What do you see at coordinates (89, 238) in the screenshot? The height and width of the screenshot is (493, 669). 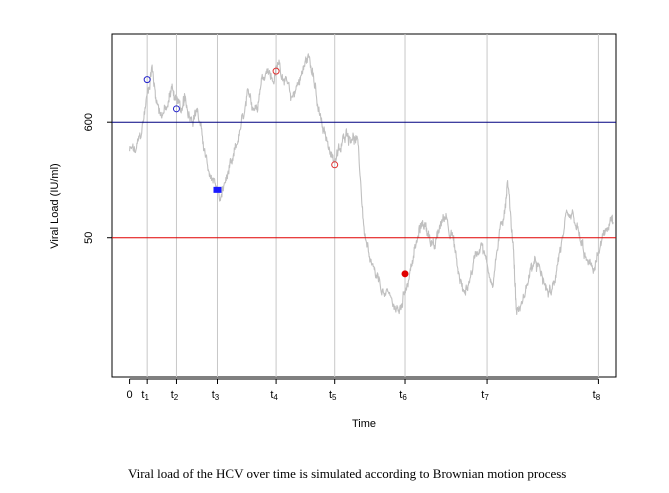 I see `y-tick-label: 50` at bounding box center [89, 238].